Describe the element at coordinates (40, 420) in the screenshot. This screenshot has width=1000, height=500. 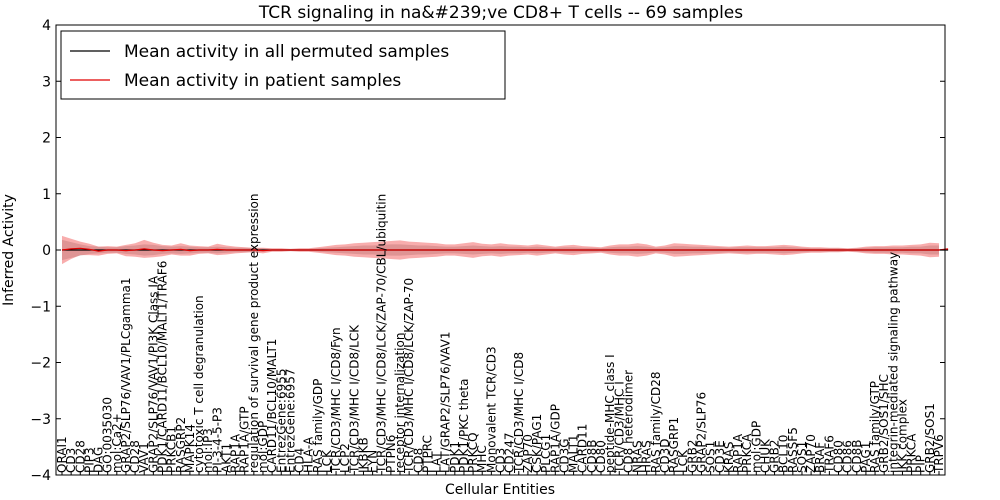
I see `y-tick-label: −3` at that location.